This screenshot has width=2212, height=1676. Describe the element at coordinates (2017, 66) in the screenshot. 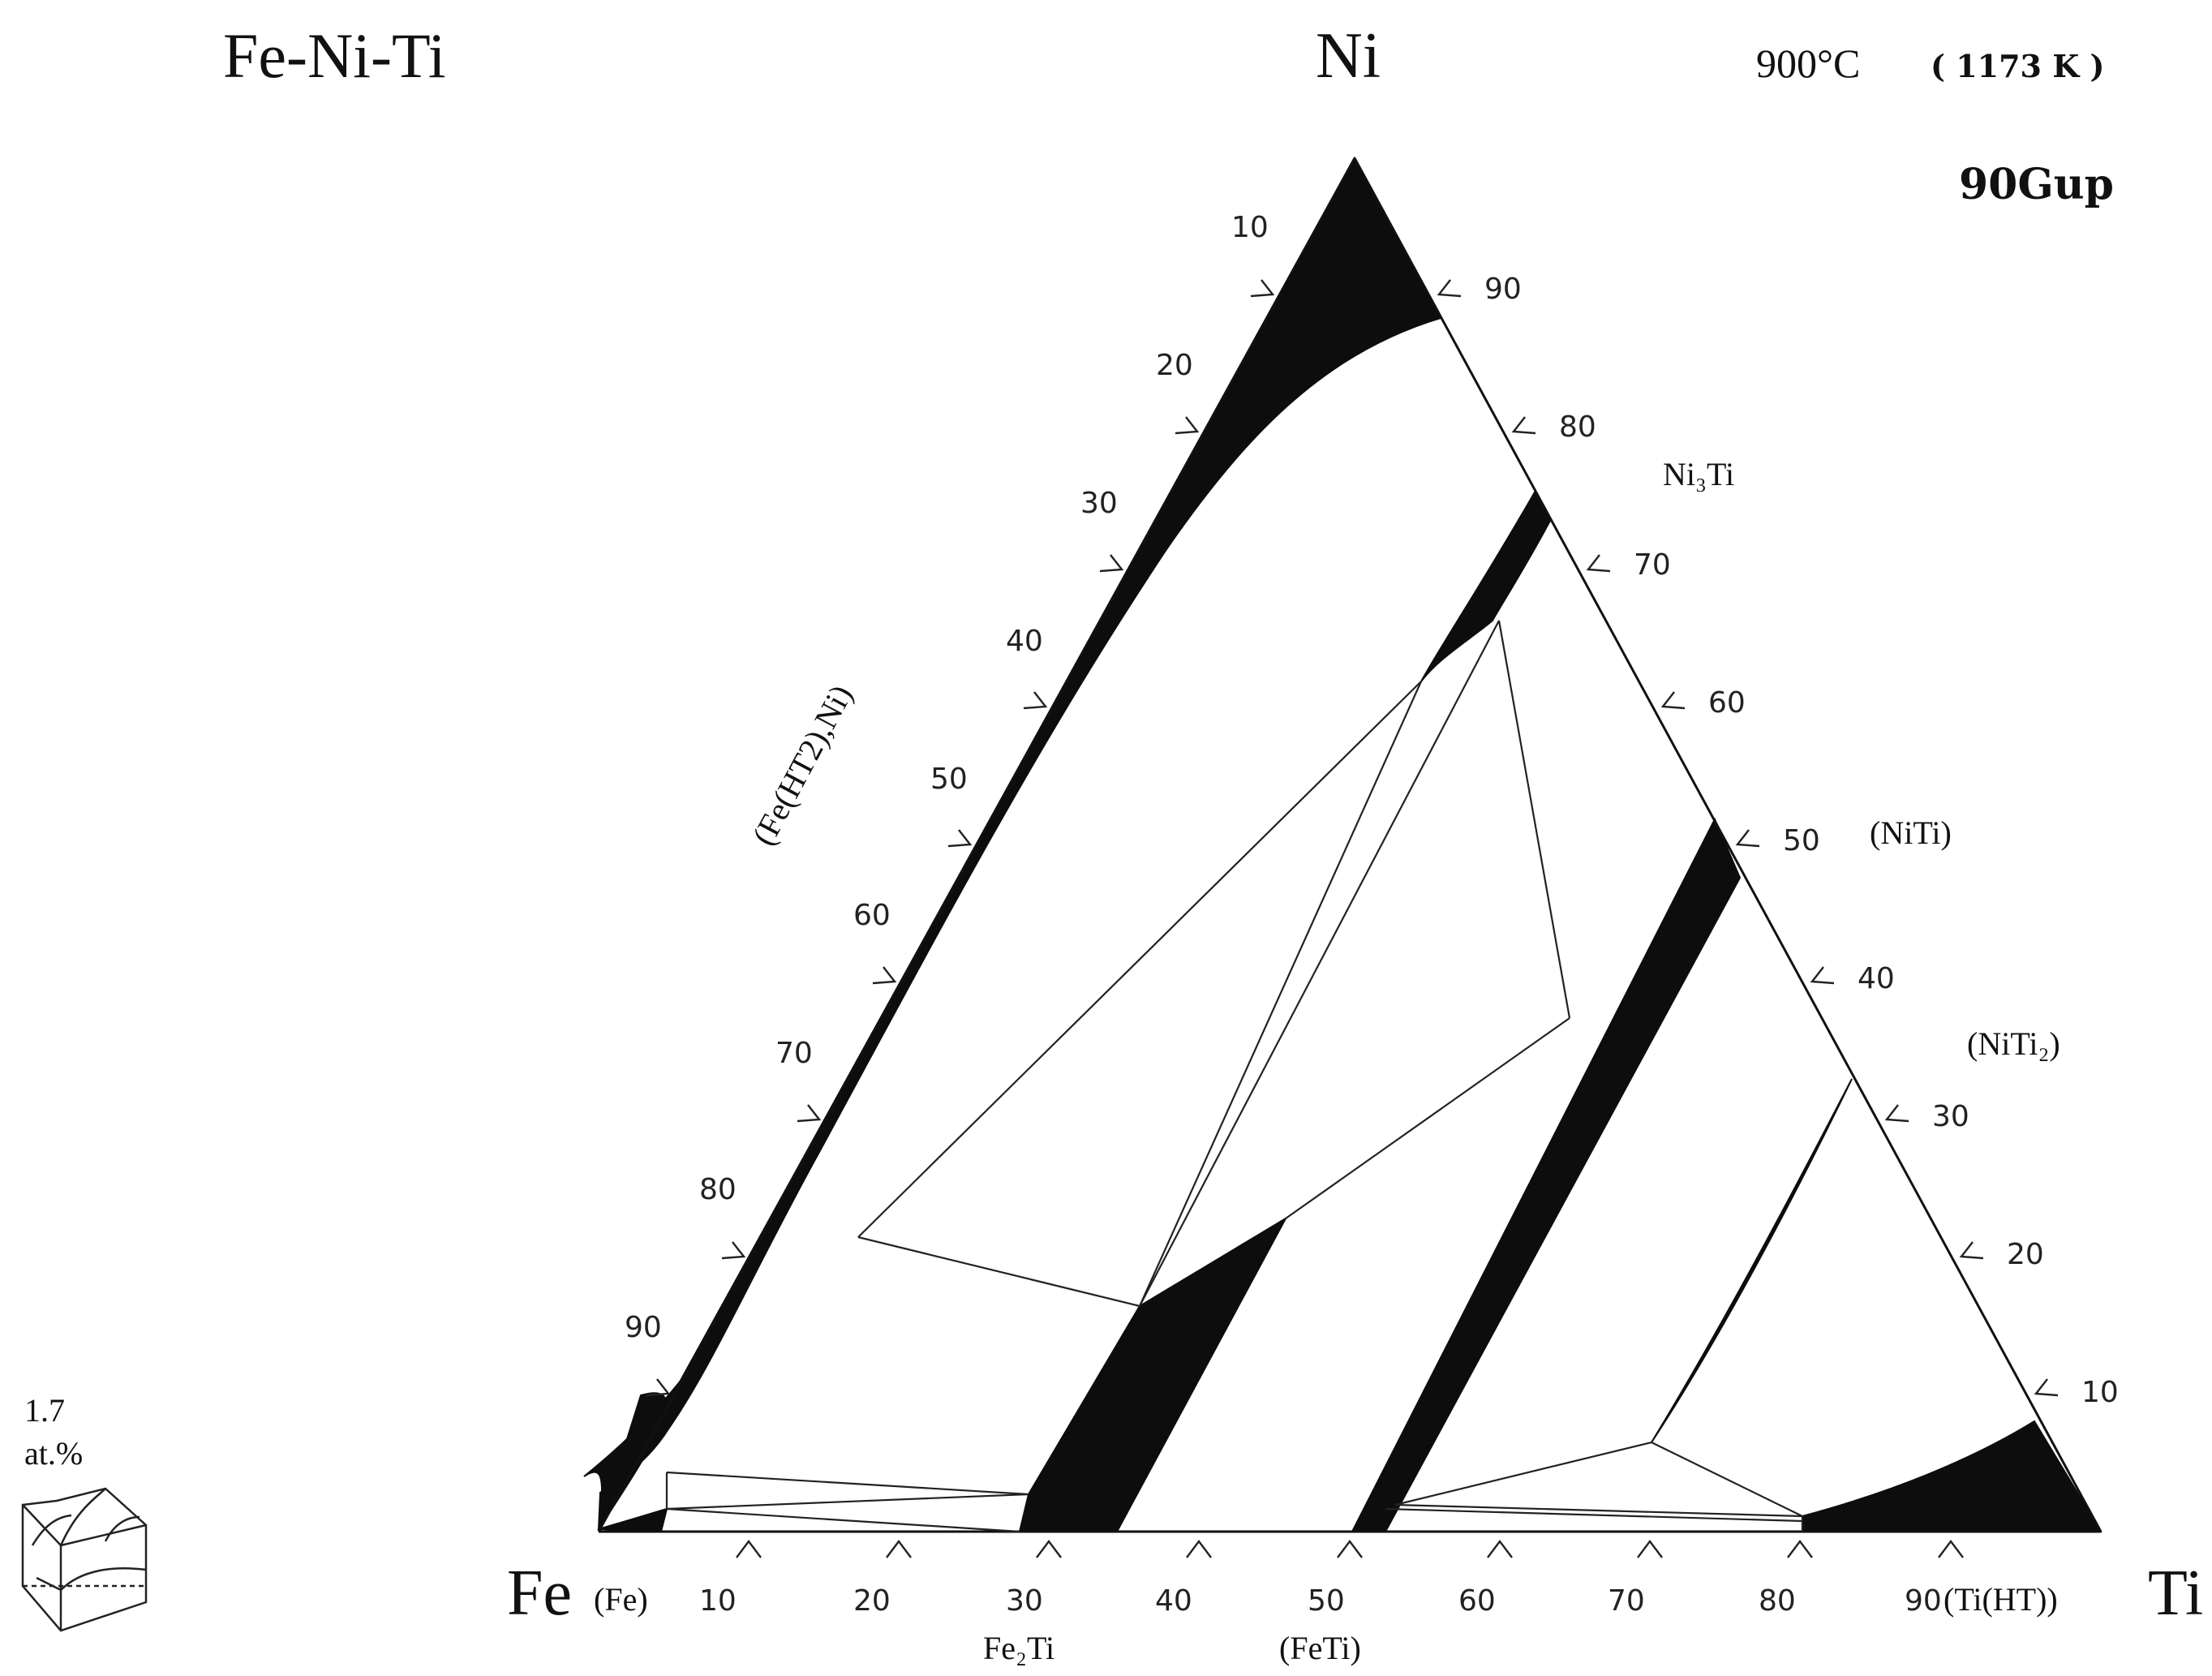

I see `temperature-kelvin-label: ( 1173 K )` at that location.